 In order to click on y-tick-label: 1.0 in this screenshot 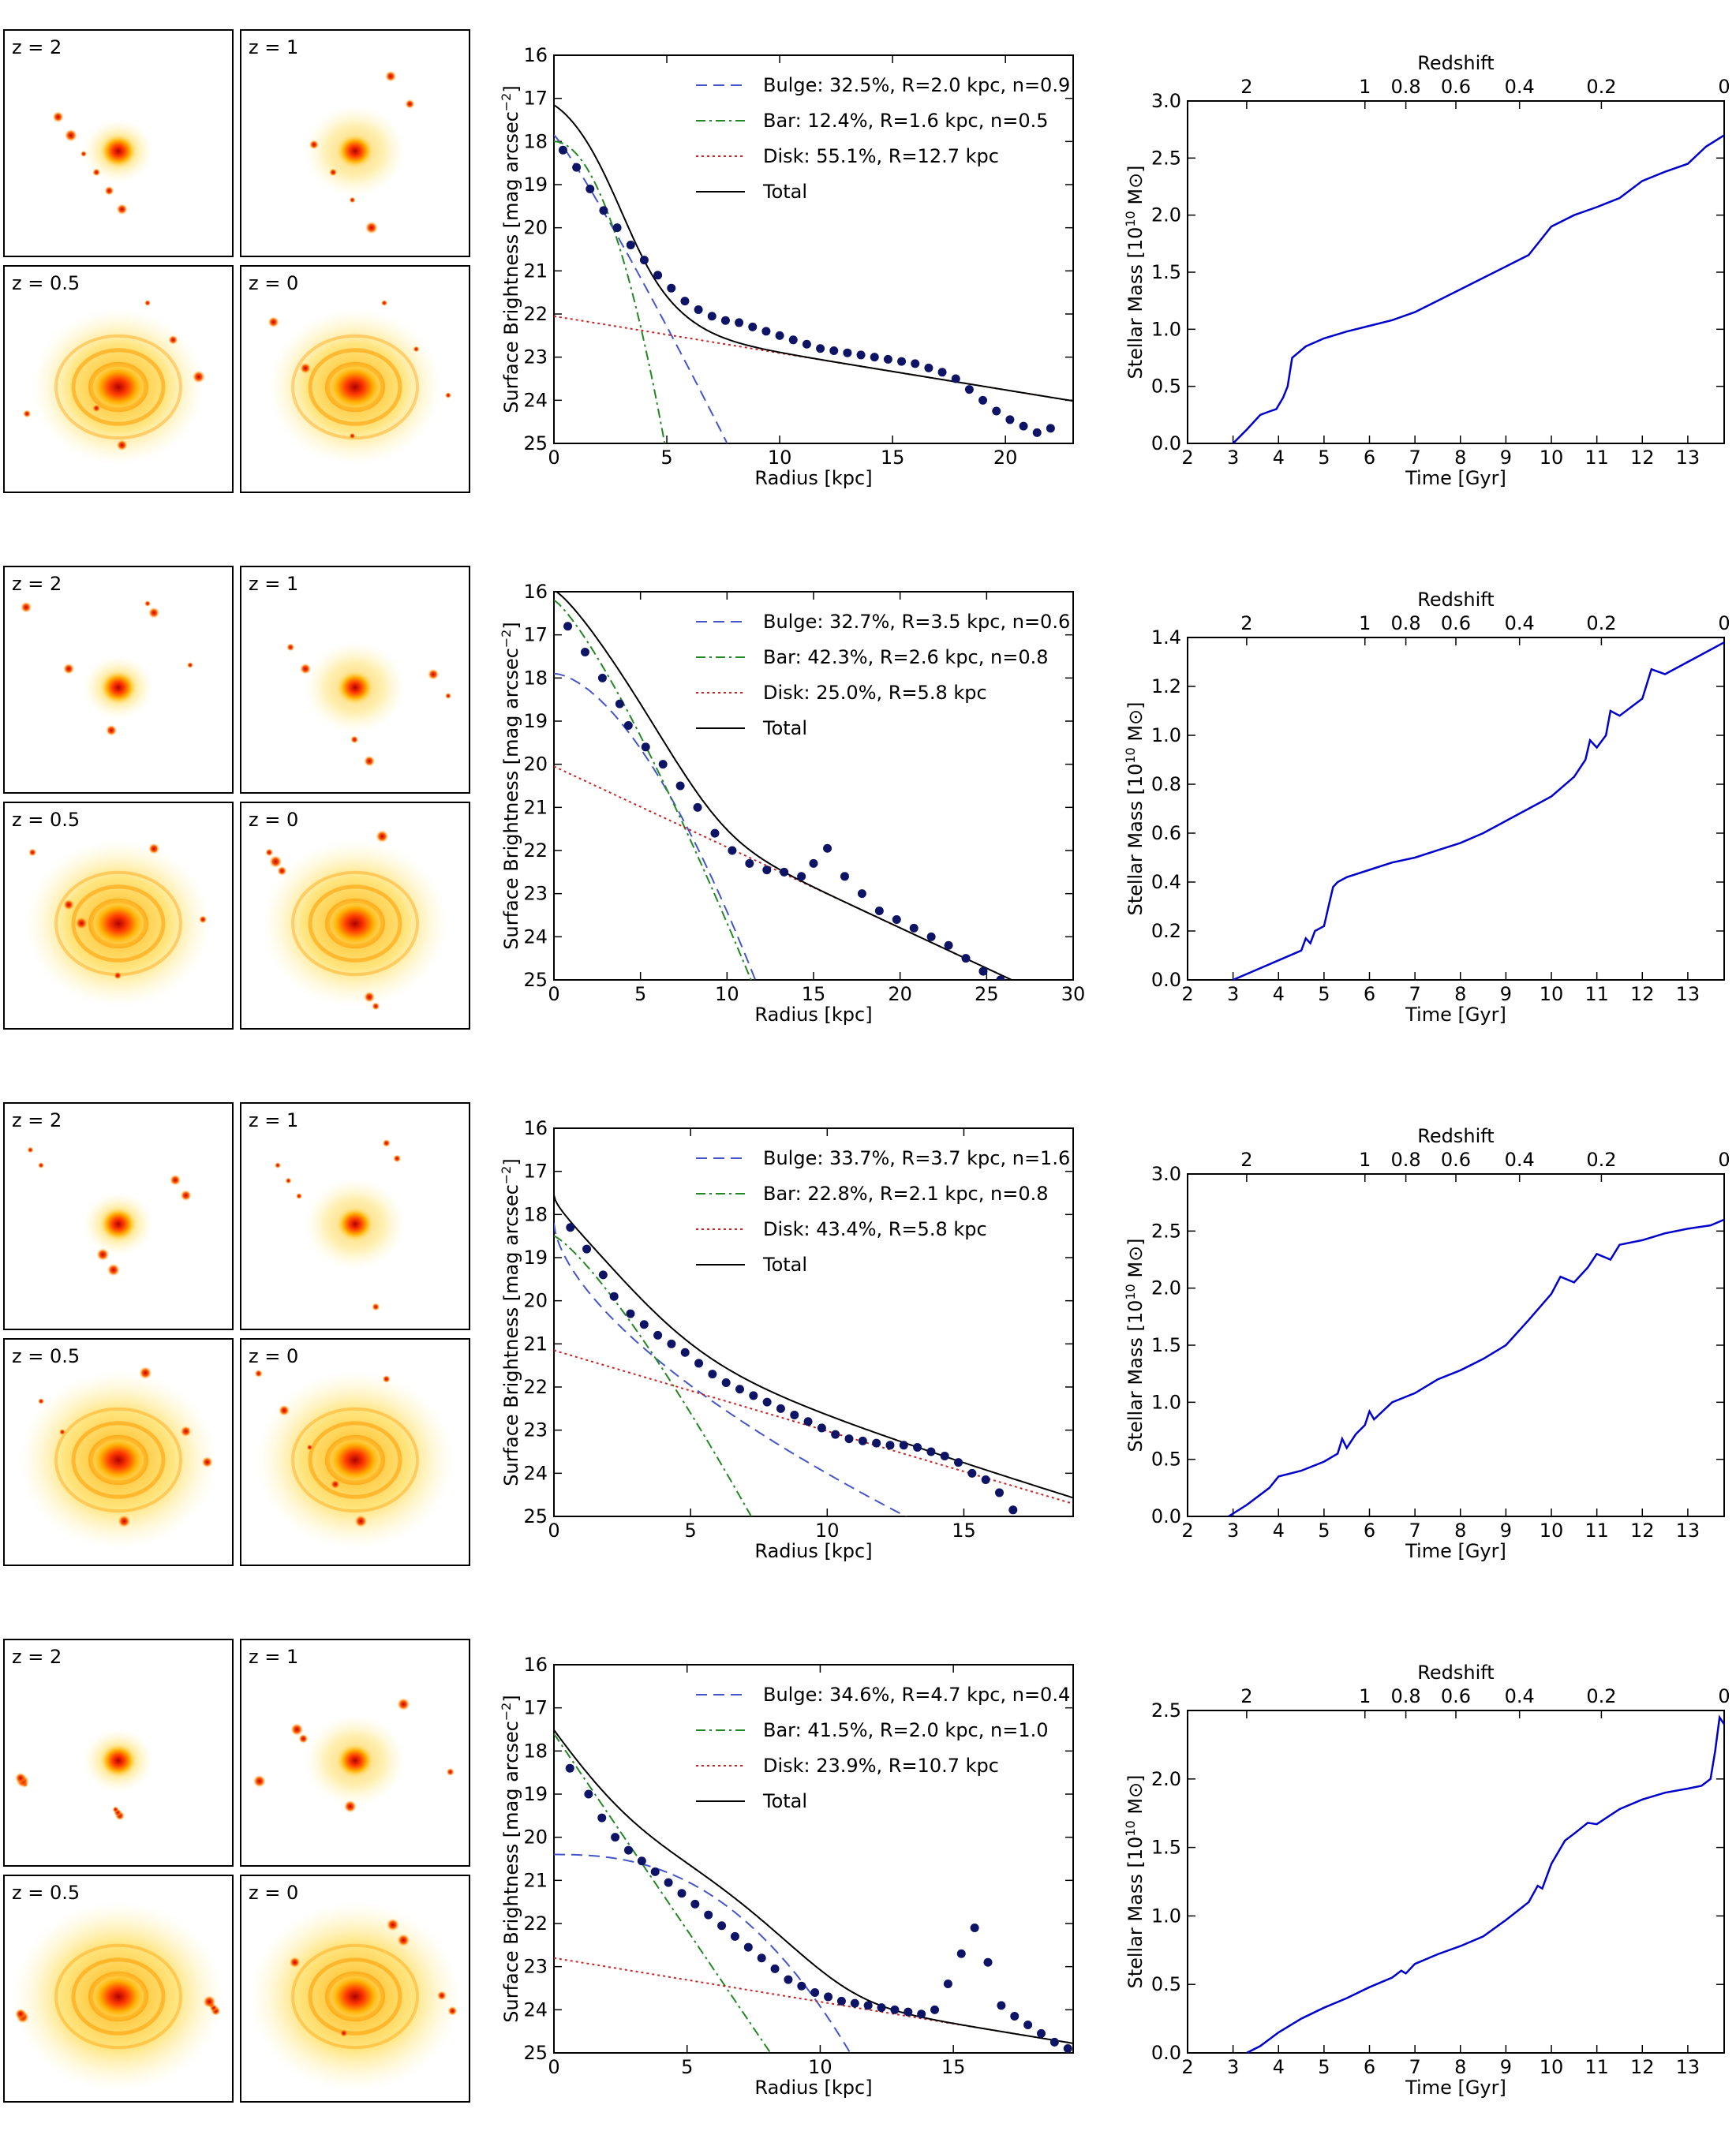, I will do `click(1166, 735)`.